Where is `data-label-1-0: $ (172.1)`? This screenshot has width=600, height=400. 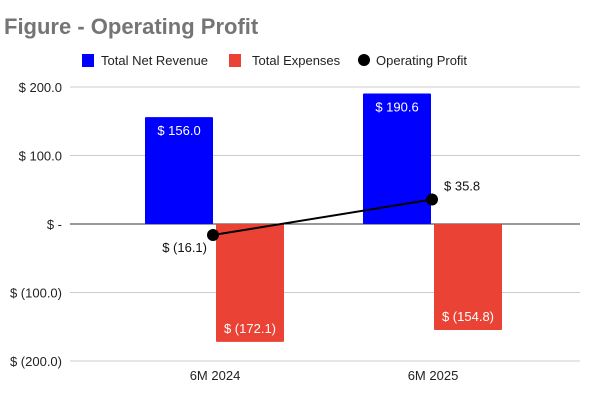
data-label-1-0: $ (172.1) is located at coordinates (250, 328).